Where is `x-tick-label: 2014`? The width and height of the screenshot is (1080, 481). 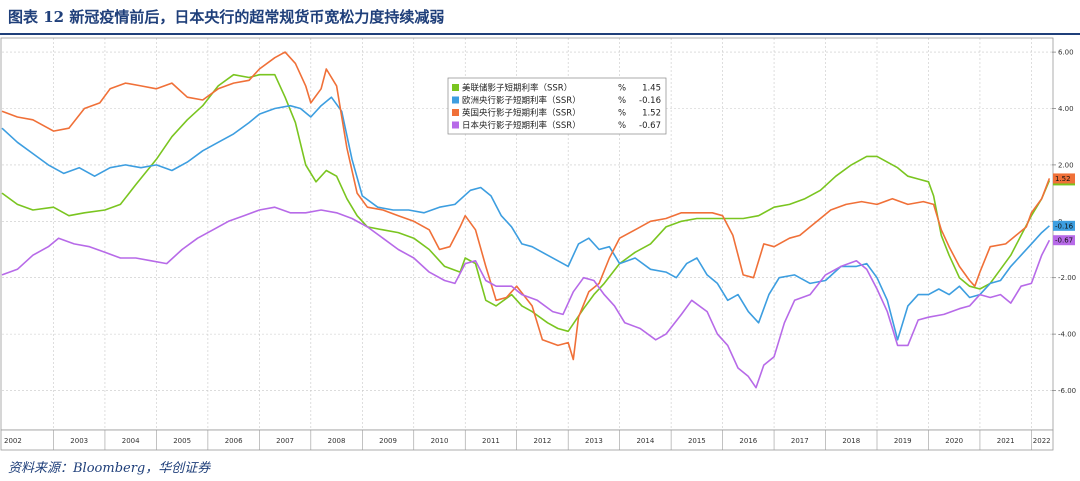 x-tick-label: 2014 is located at coordinates (645, 441).